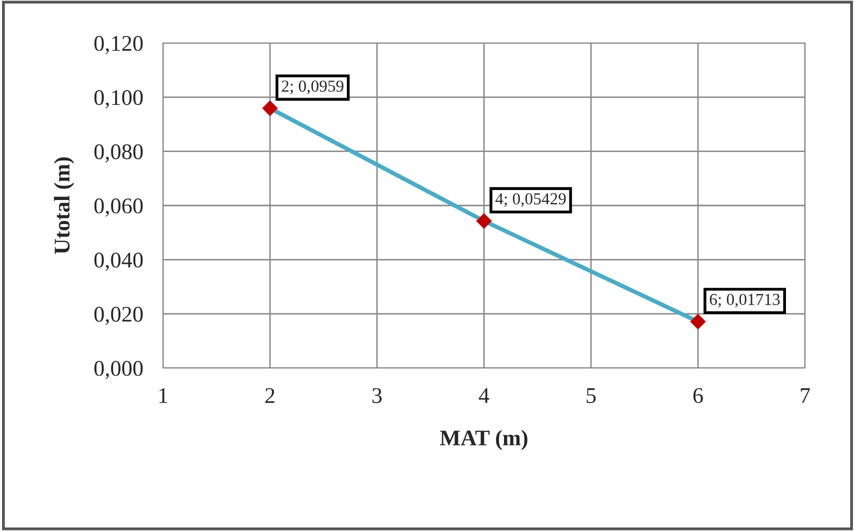  What do you see at coordinates (484, 395) in the screenshot?
I see `x-tick-label: 4` at bounding box center [484, 395].